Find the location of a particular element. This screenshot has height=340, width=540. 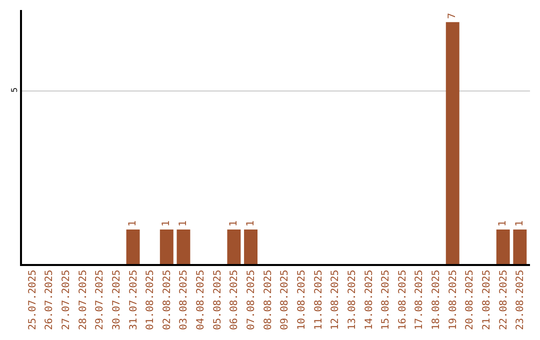

x-tick-label: 07.08.2025 is located at coordinates (252, 300).